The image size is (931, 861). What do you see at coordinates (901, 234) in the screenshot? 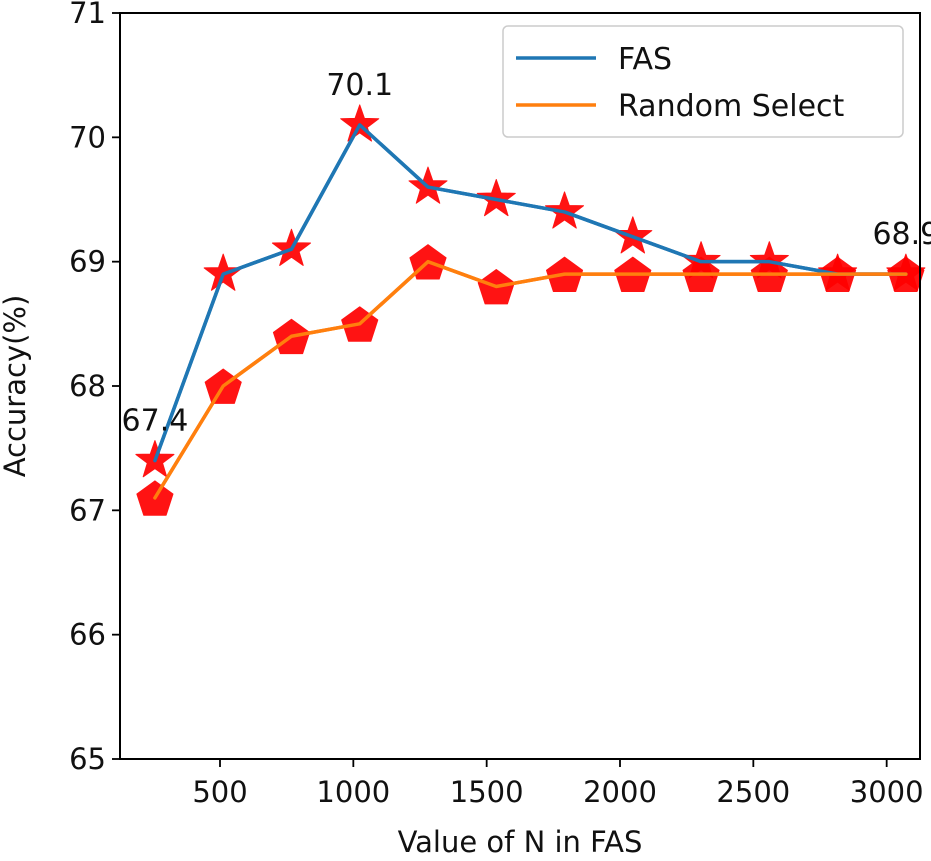
I see `annotation-label-2: 68.9` at bounding box center [901, 234].